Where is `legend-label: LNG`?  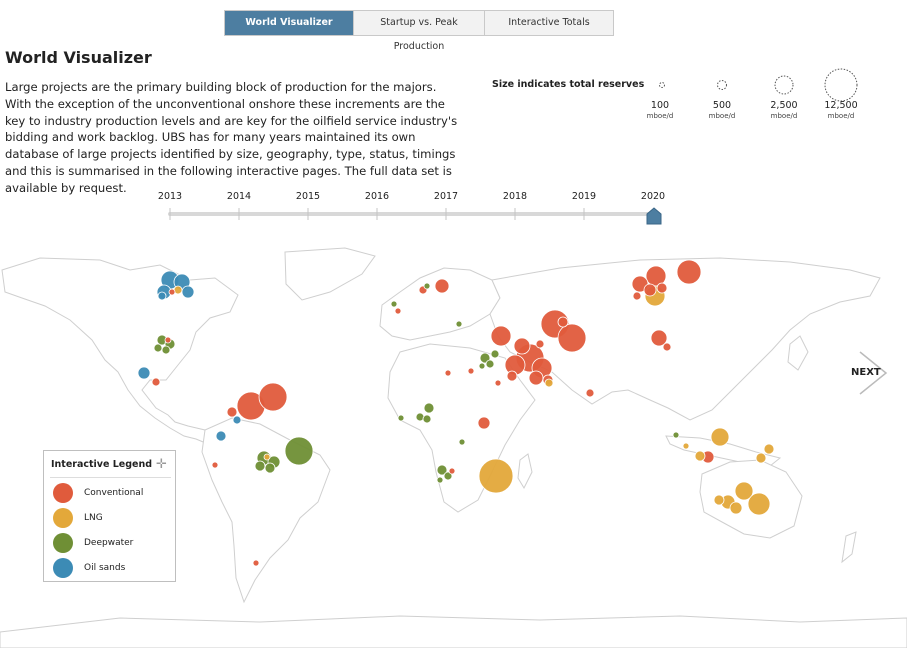
legend-label: LNG is located at coordinates (93, 518).